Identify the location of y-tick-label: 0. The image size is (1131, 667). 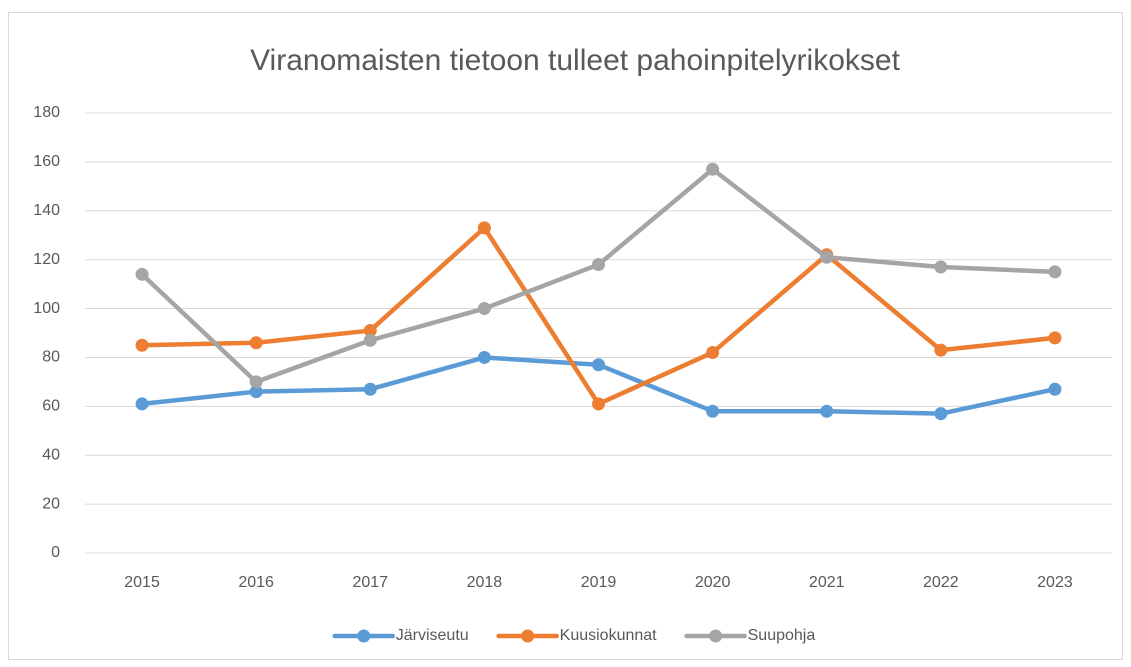
(55, 552).